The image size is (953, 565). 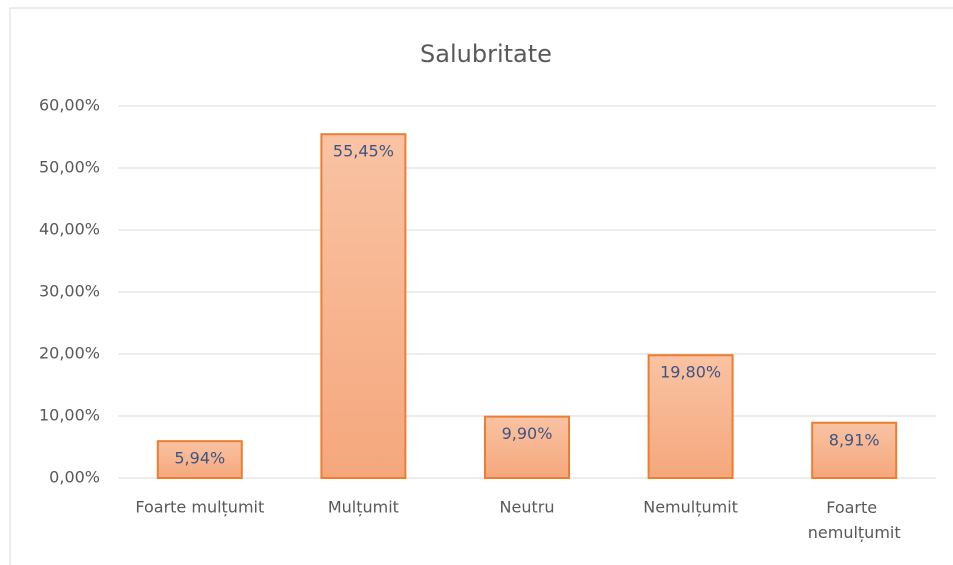 I want to click on data-label: 55,45%, so click(x=363, y=151).